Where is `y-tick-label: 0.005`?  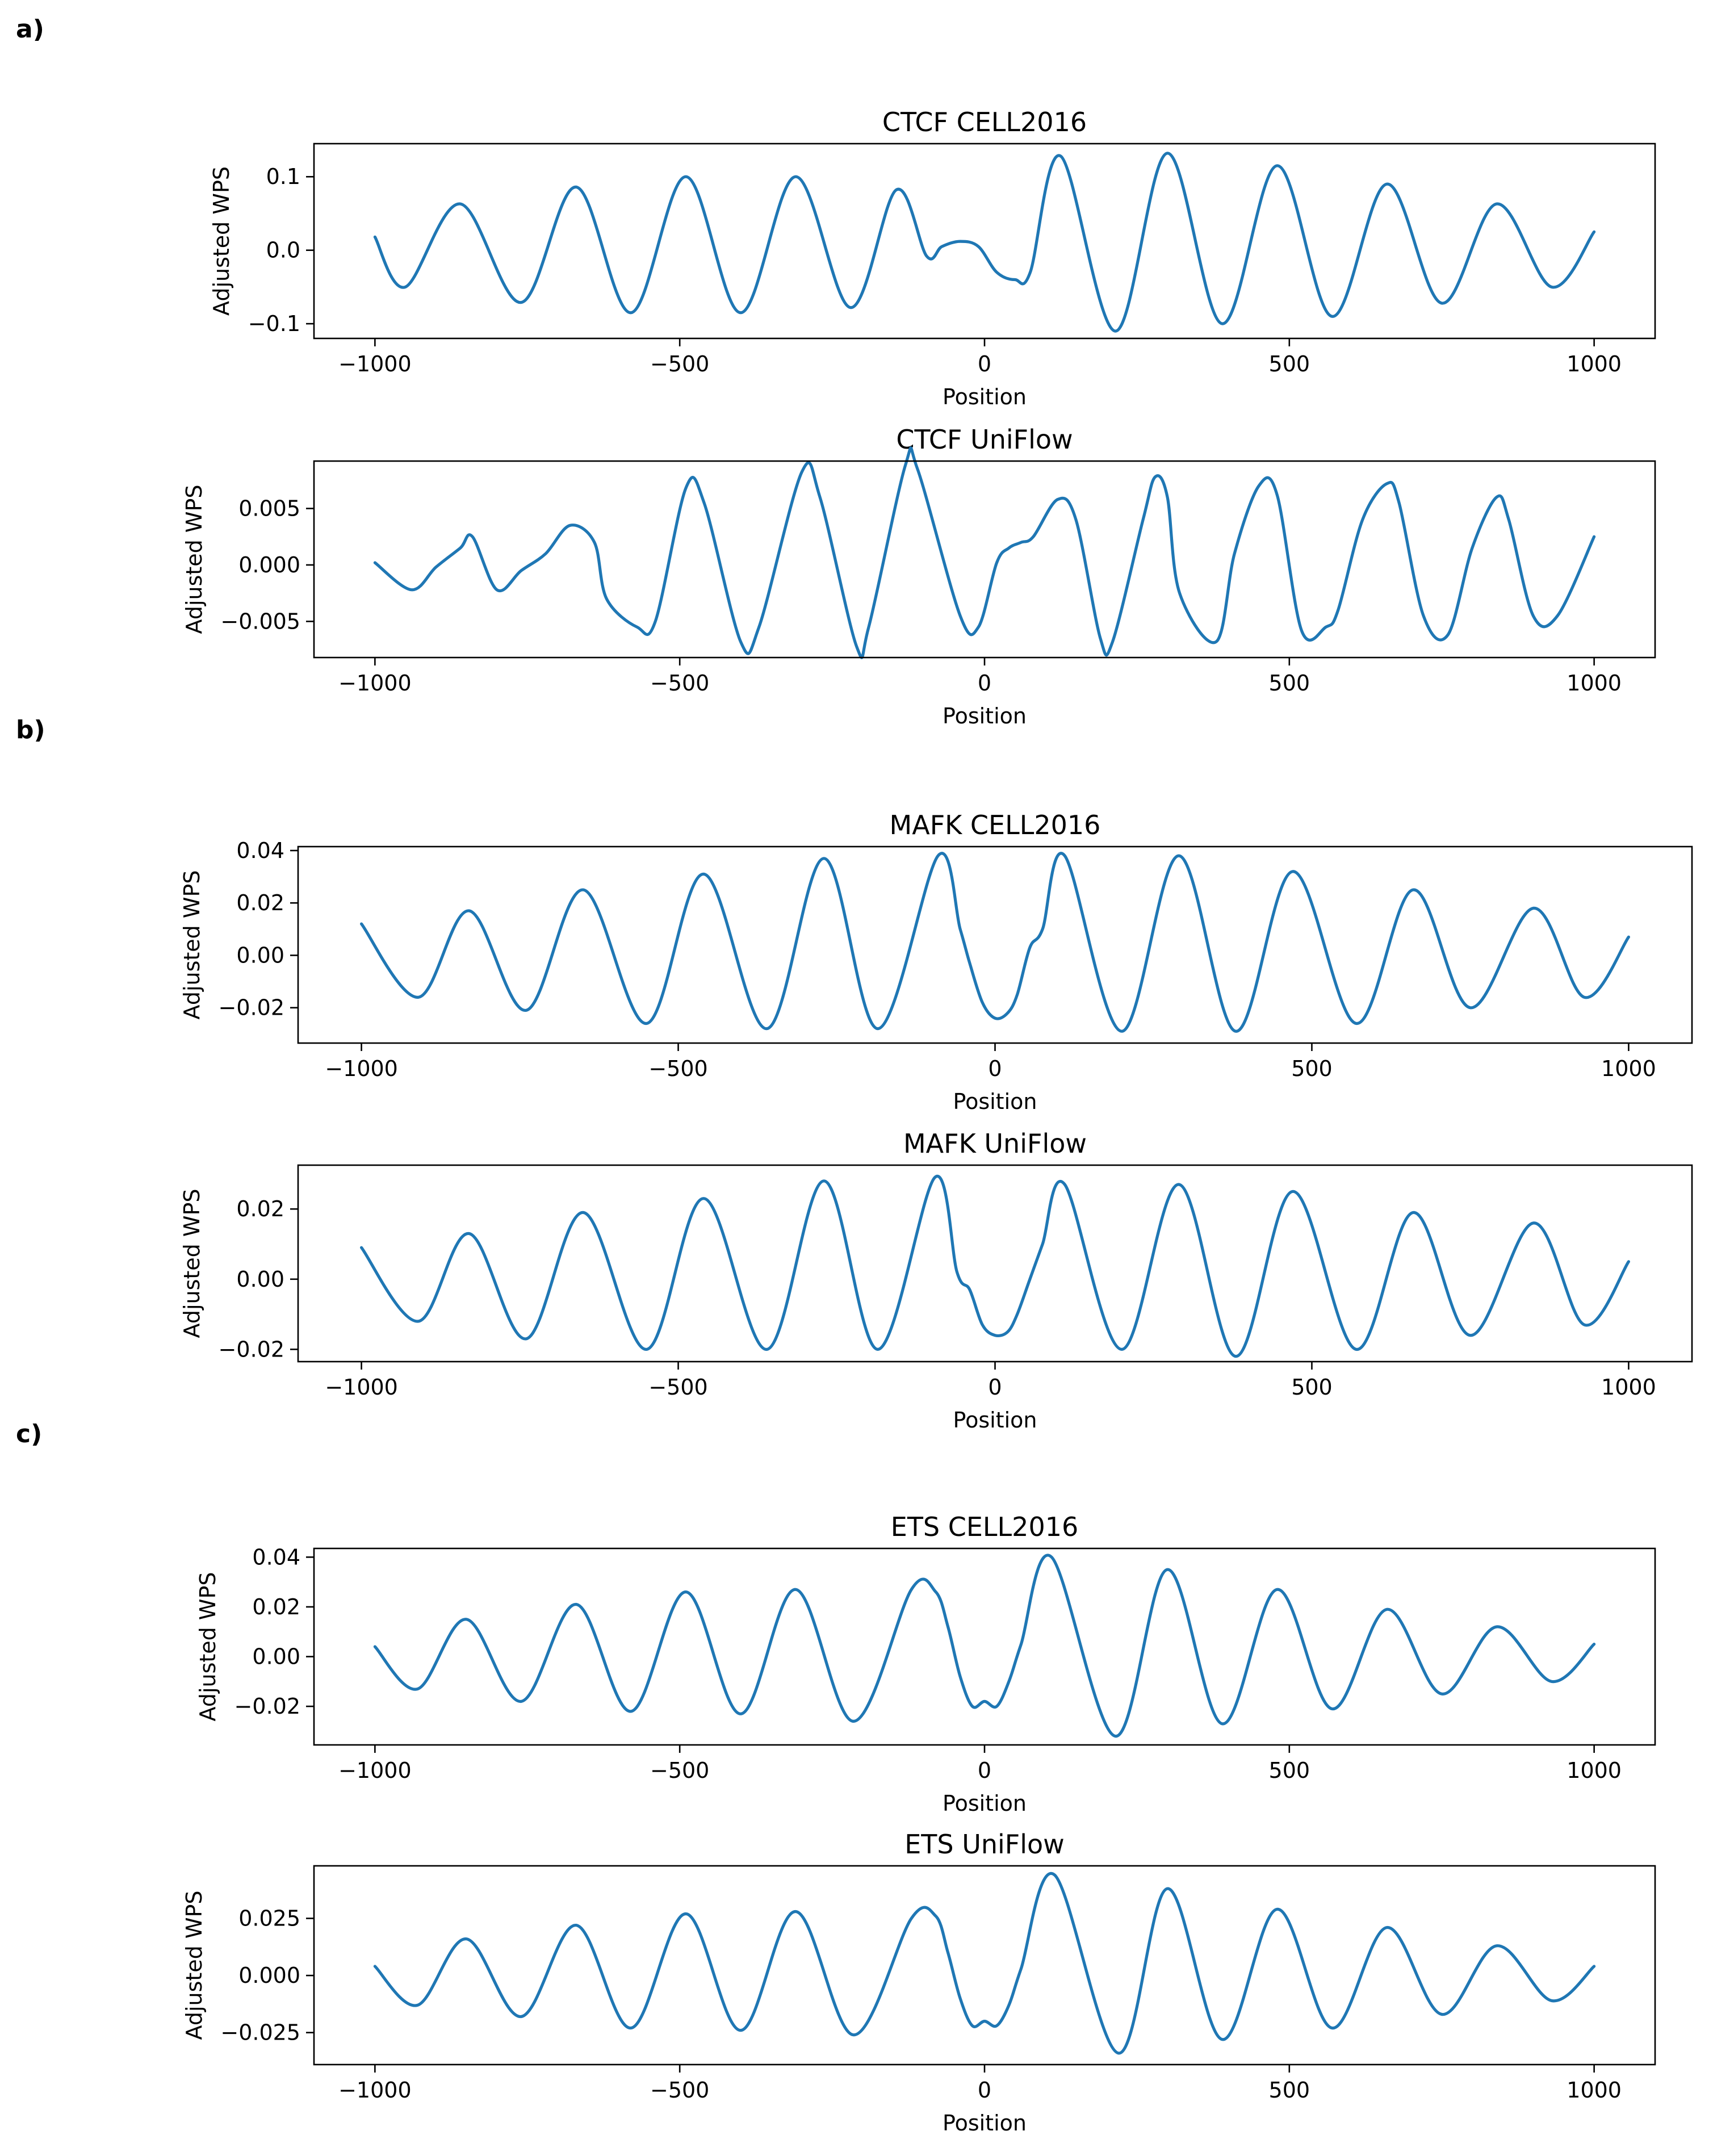 y-tick-label: 0.005 is located at coordinates (269, 509).